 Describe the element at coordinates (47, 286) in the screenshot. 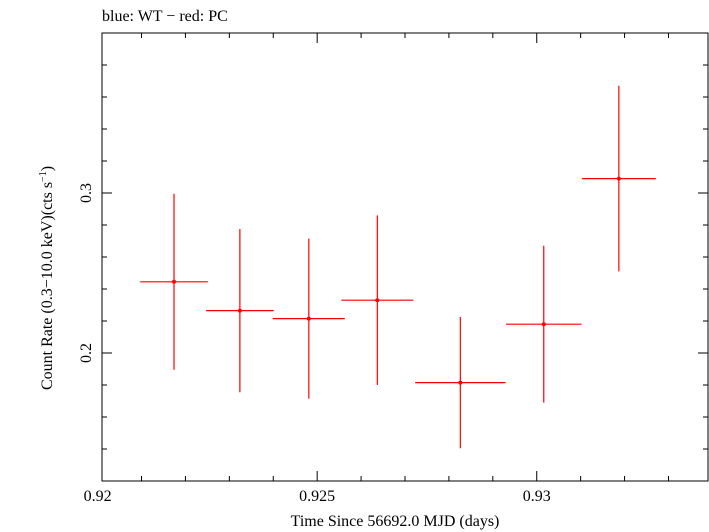

I see `y-axis-label-main: Count Rate (0.3−10.0 keV)(cts s` at that location.